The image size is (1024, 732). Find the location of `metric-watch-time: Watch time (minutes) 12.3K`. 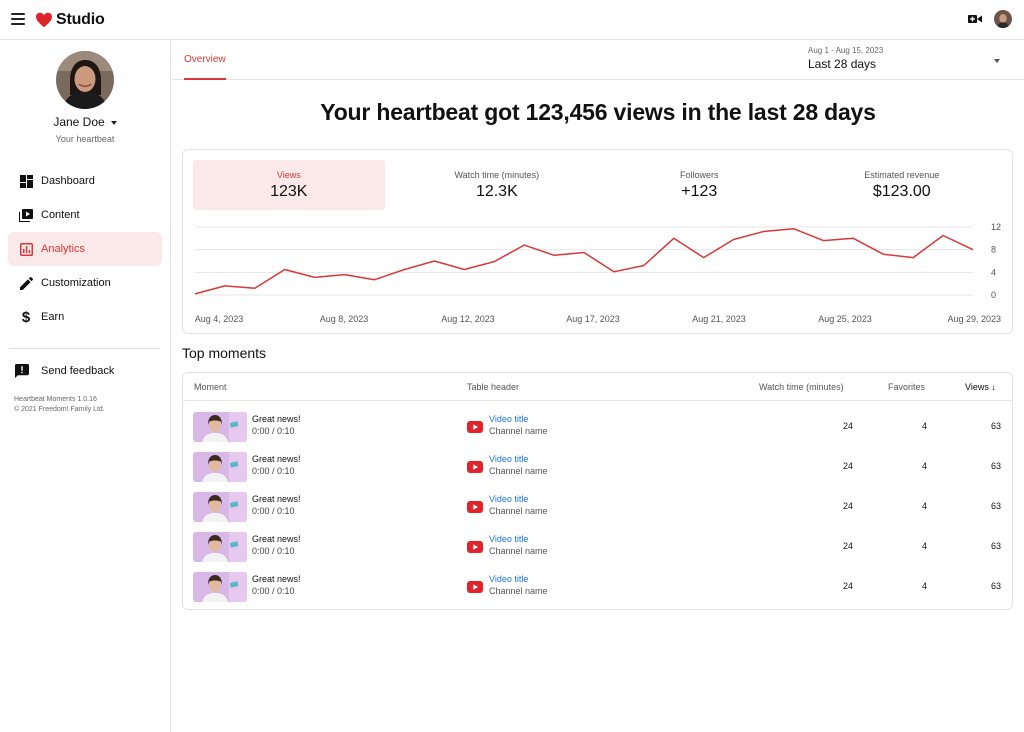

metric-watch-time: Watch time (minutes) 12.3K is located at coordinates (497, 185).